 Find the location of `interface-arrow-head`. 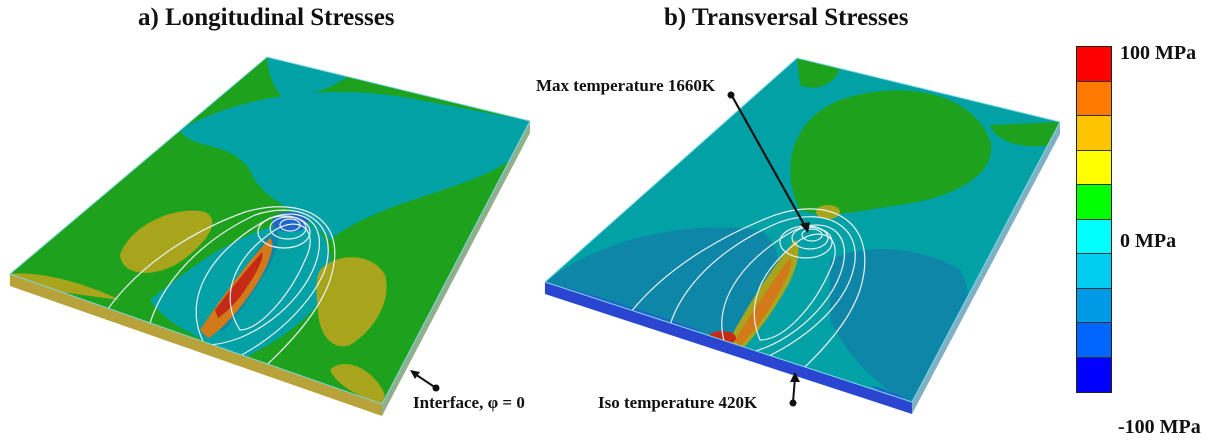

interface-arrow-head is located at coordinates (415, 374).